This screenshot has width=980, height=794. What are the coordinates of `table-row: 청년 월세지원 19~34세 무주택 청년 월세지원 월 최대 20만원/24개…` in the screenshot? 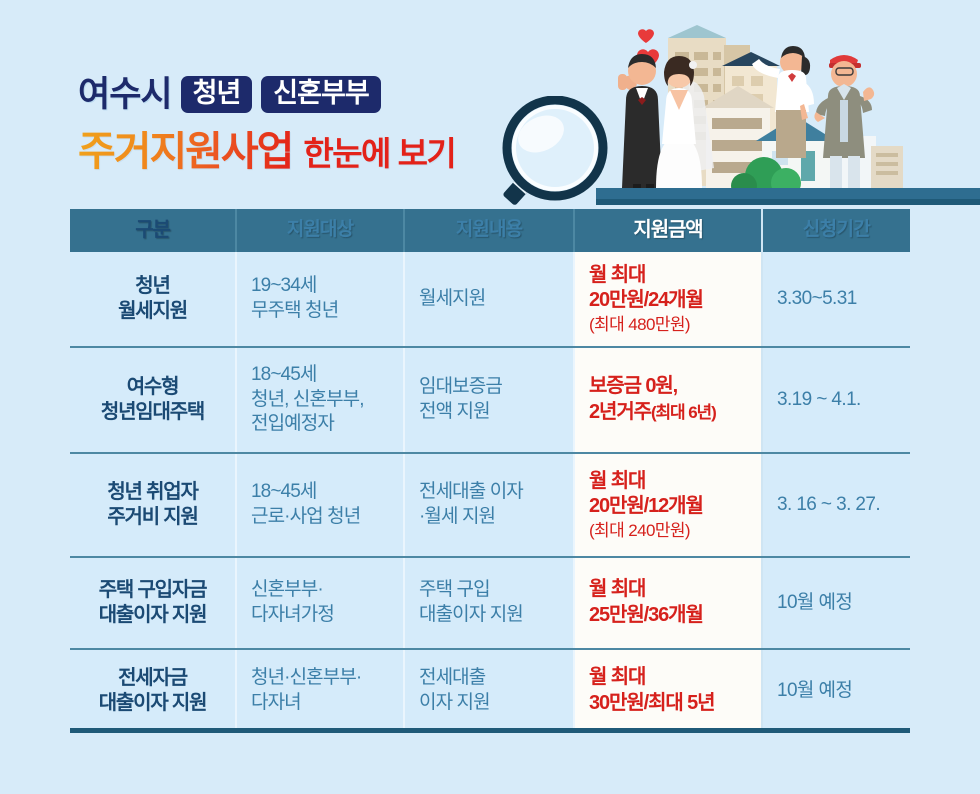 It's located at (490, 300).